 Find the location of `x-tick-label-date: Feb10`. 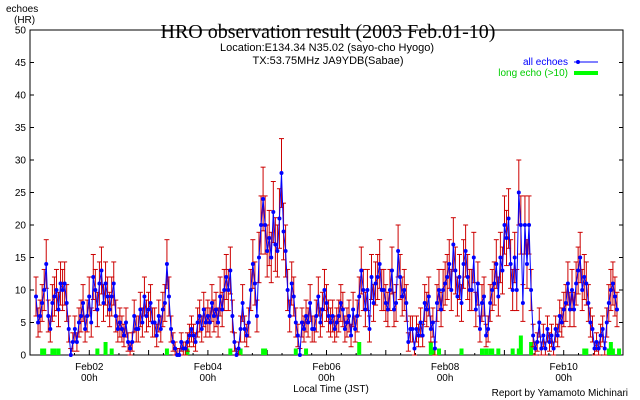

x-tick-label-date: Feb10 is located at coordinates (564, 367).